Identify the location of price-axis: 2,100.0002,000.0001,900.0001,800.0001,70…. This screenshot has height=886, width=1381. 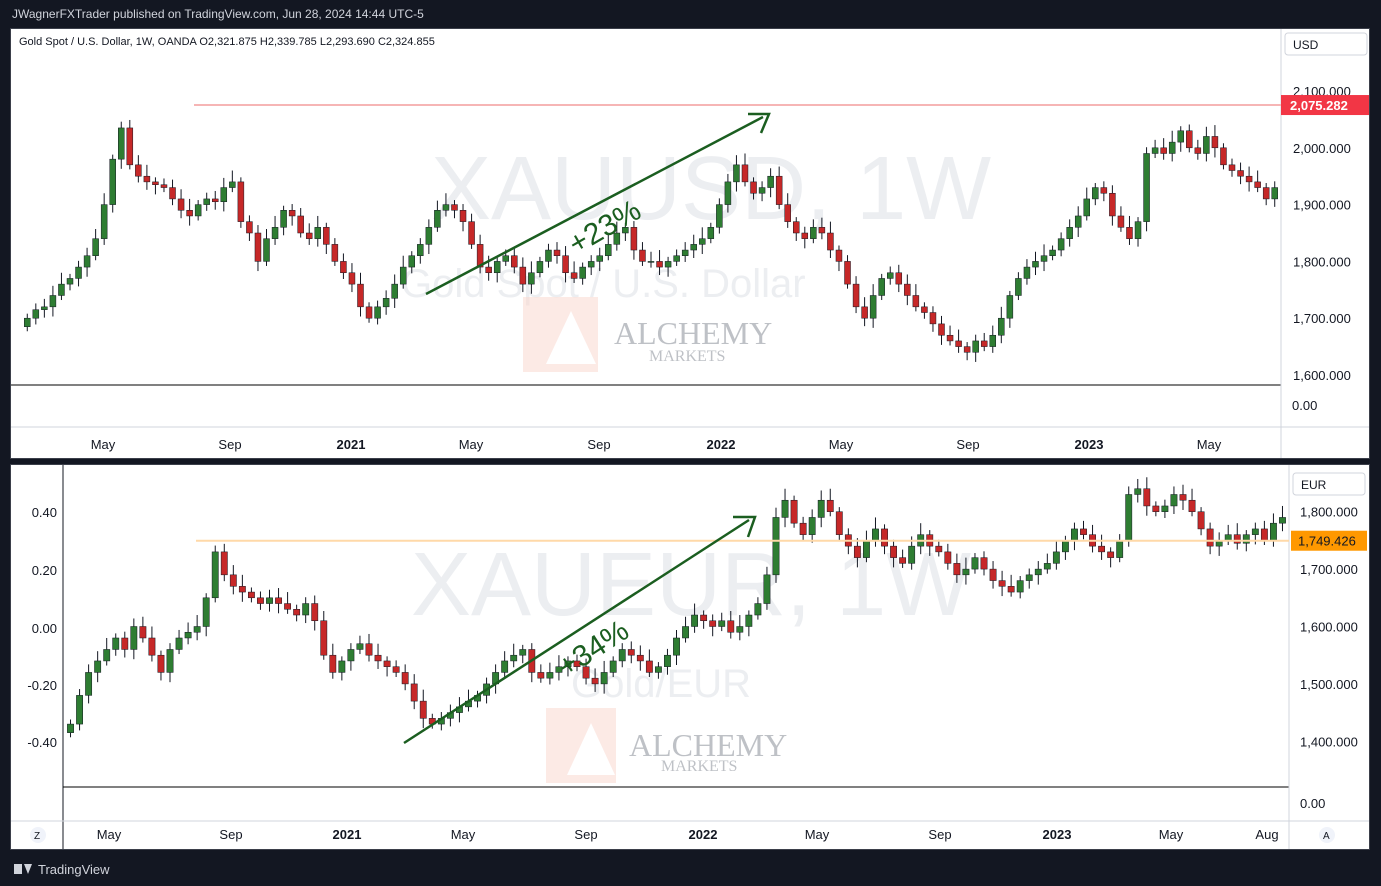
(1322, 233).